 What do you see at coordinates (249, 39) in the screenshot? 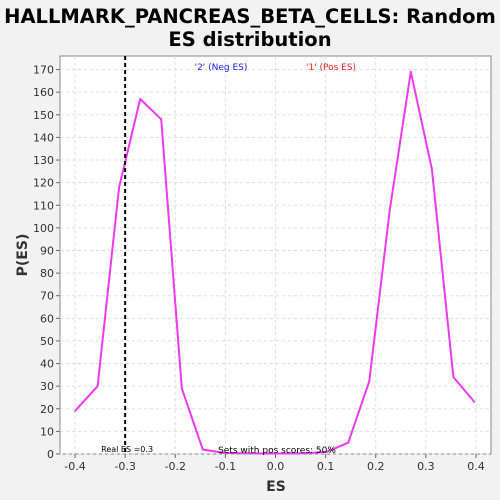
I see `chart-title-line2: ES distribution` at bounding box center [249, 39].